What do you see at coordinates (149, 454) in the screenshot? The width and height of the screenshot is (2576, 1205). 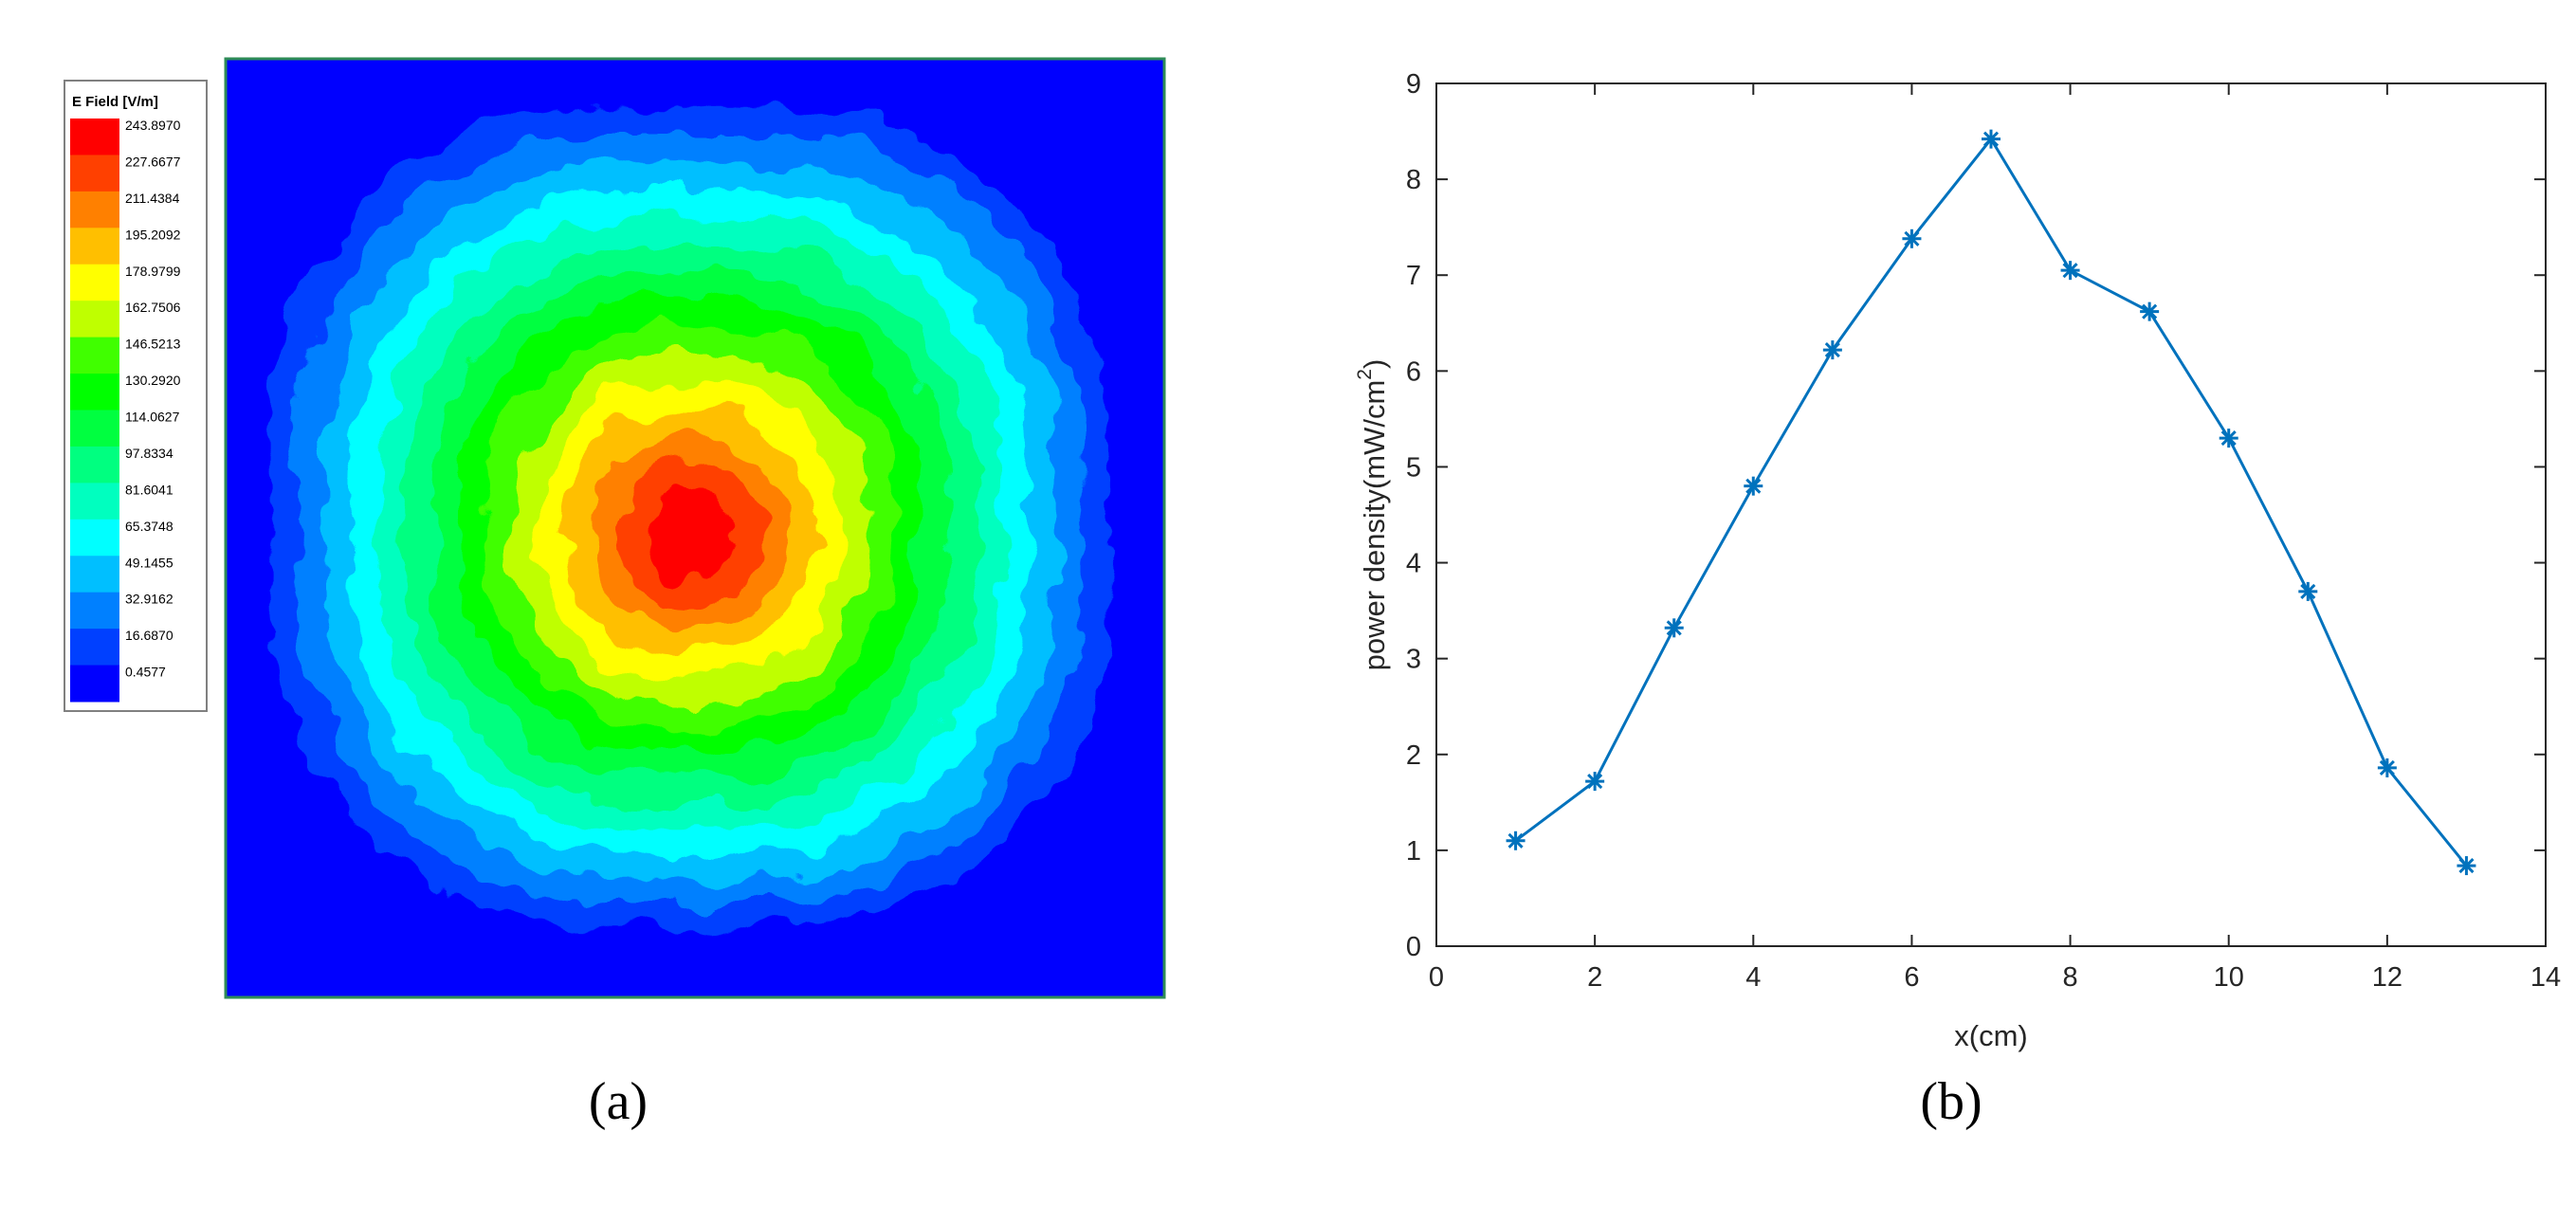 I see `legend-value: 97.8334` at bounding box center [149, 454].